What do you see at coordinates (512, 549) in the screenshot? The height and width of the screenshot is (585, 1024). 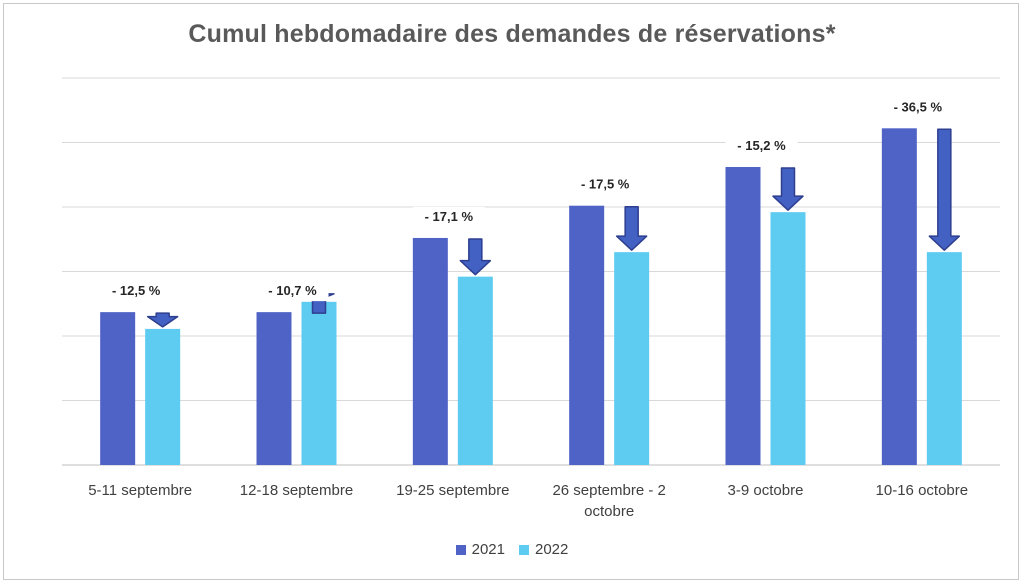 I see `chart-legend: 2021 2022` at bounding box center [512, 549].